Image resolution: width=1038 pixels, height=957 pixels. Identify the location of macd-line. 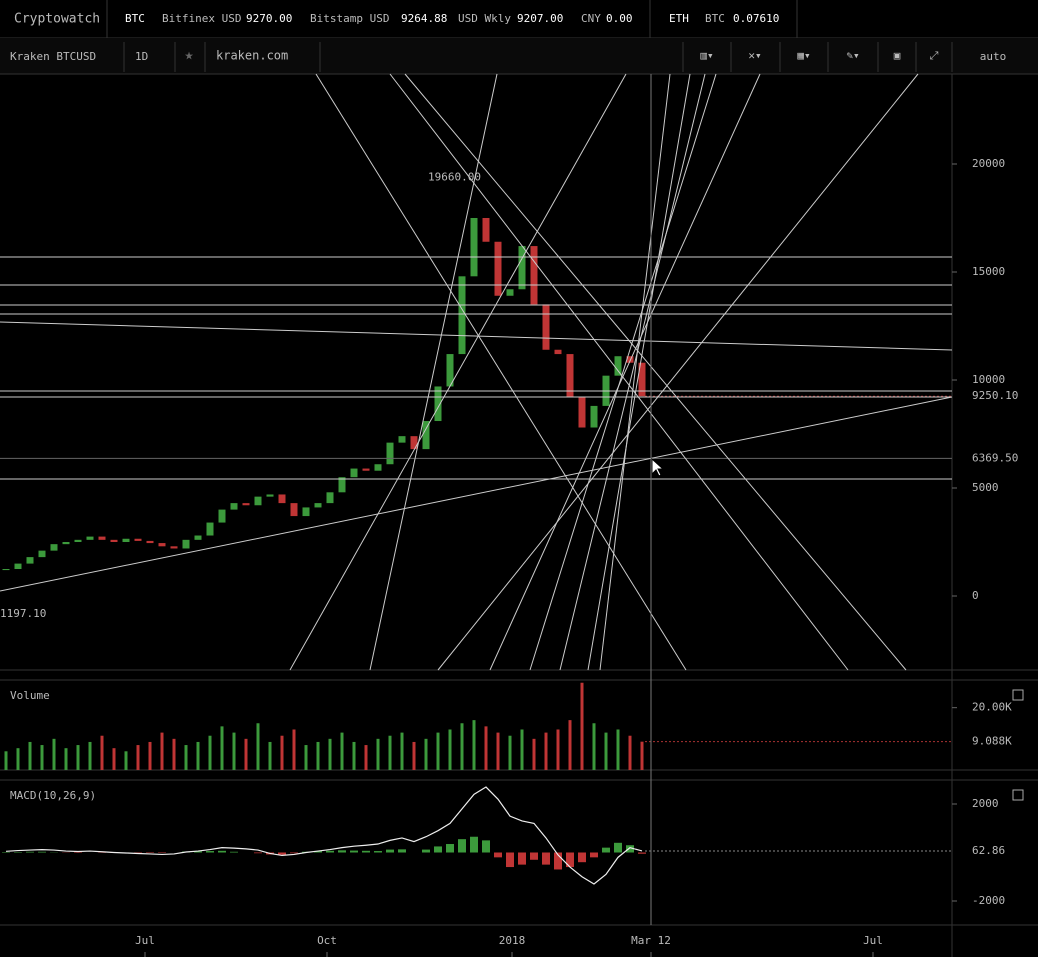
(324, 835).